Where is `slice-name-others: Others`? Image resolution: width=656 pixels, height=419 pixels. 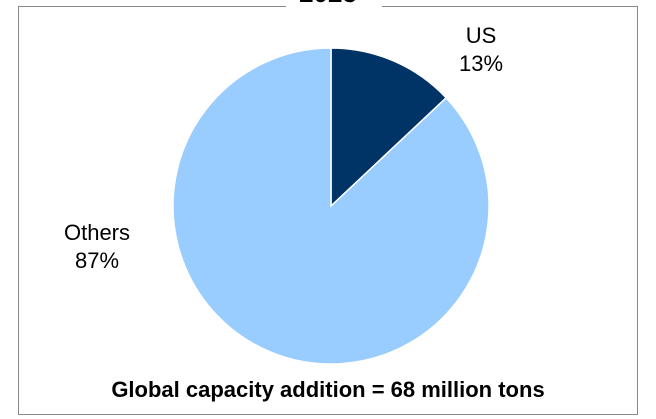
slice-name-others: Others is located at coordinates (97, 232).